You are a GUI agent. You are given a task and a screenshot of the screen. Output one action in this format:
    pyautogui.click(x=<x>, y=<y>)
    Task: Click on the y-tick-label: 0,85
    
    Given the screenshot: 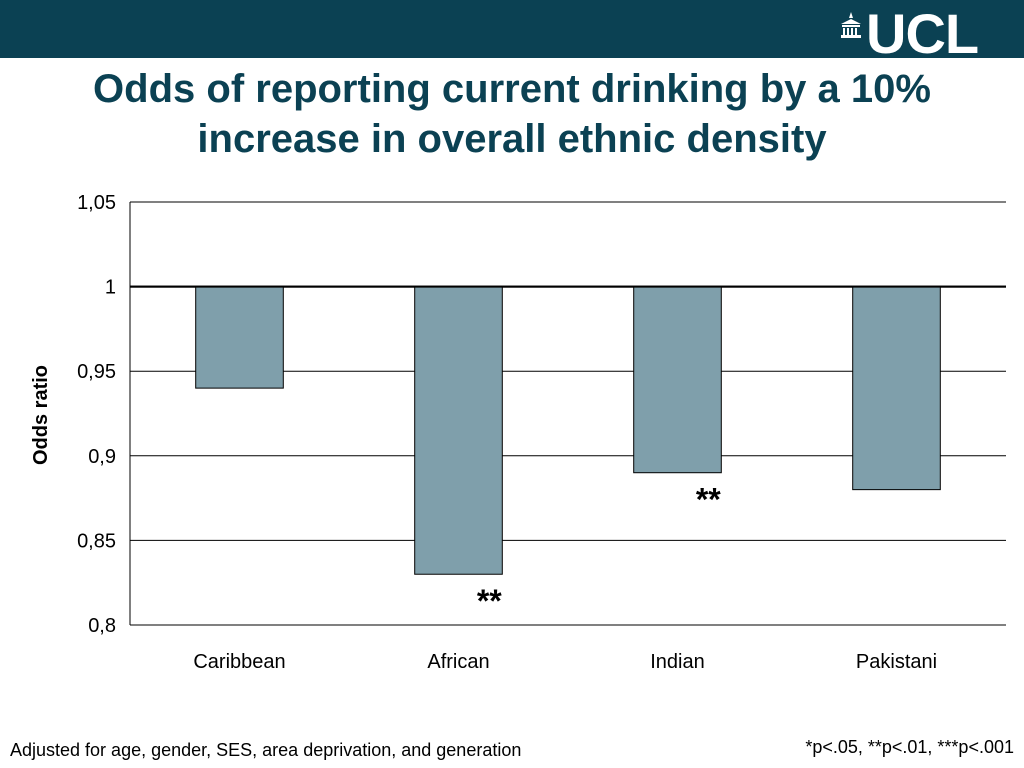 What is the action you would take?
    pyautogui.click(x=96, y=541)
    